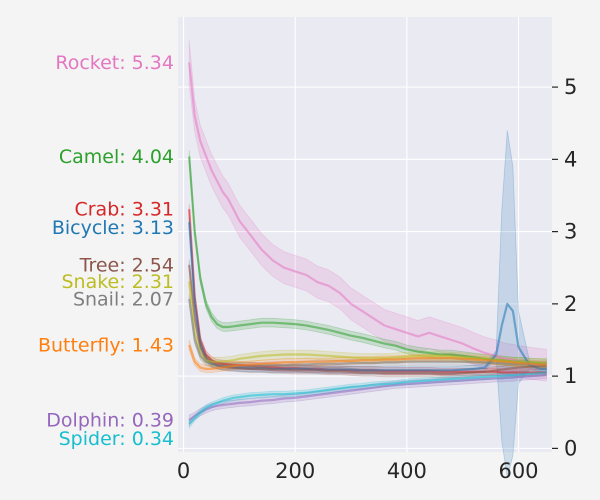 The height and width of the screenshot is (500, 600). Describe the element at coordinates (570, 87) in the screenshot. I see `y-tick-label: 5` at that location.